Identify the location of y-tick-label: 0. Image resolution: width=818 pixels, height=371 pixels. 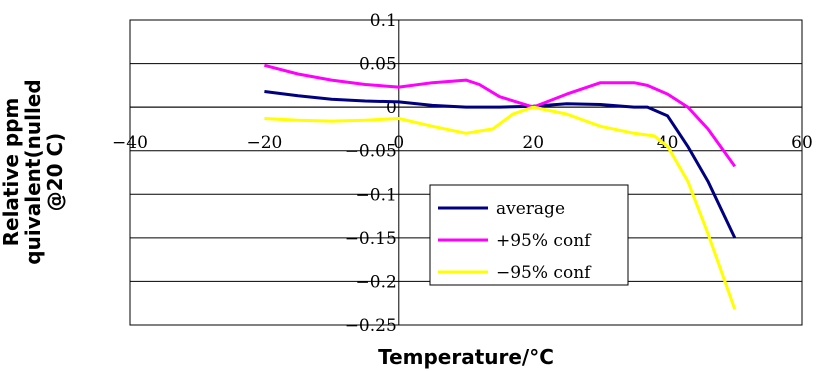
(391, 108).